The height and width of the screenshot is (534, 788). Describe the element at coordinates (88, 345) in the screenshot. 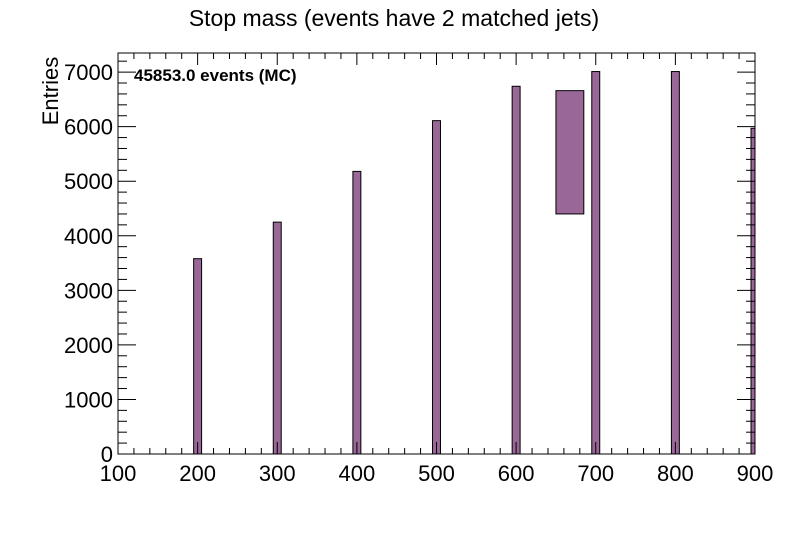

I see `y-tick-label: 2000` at that location.